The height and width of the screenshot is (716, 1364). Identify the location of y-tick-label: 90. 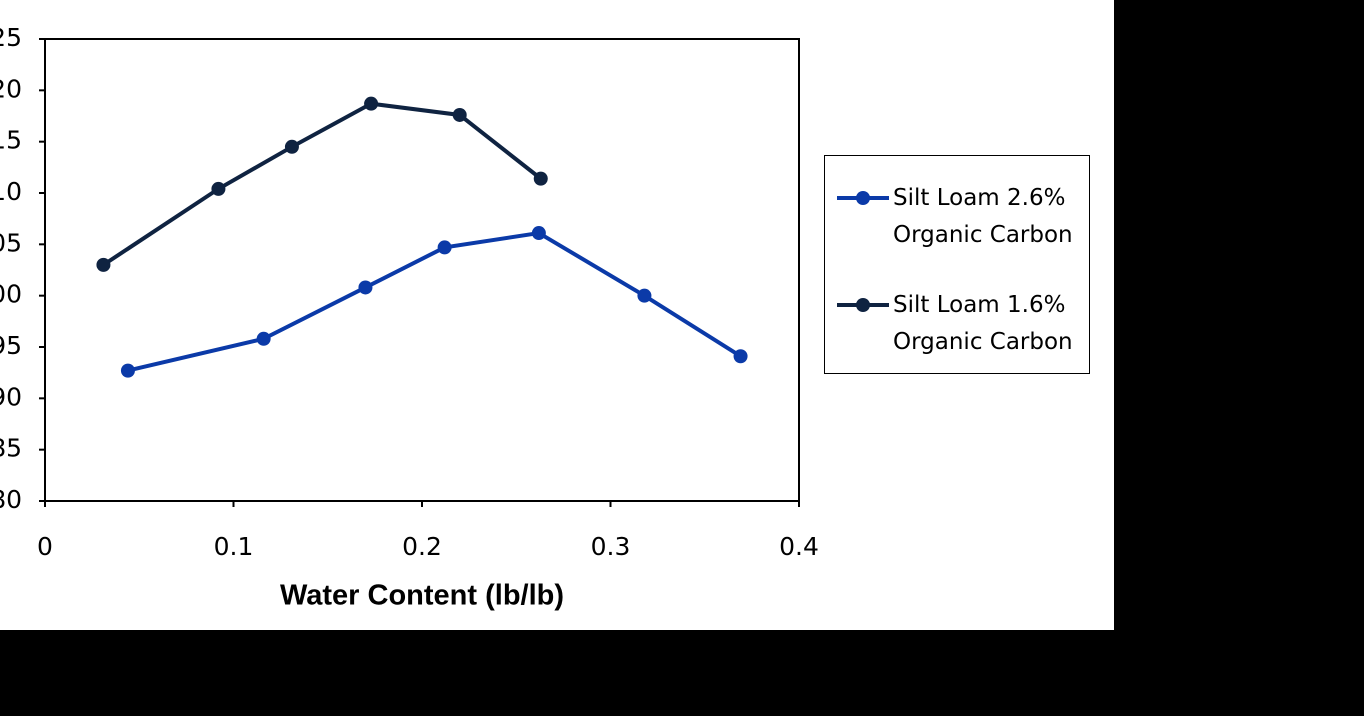
(11, 396).